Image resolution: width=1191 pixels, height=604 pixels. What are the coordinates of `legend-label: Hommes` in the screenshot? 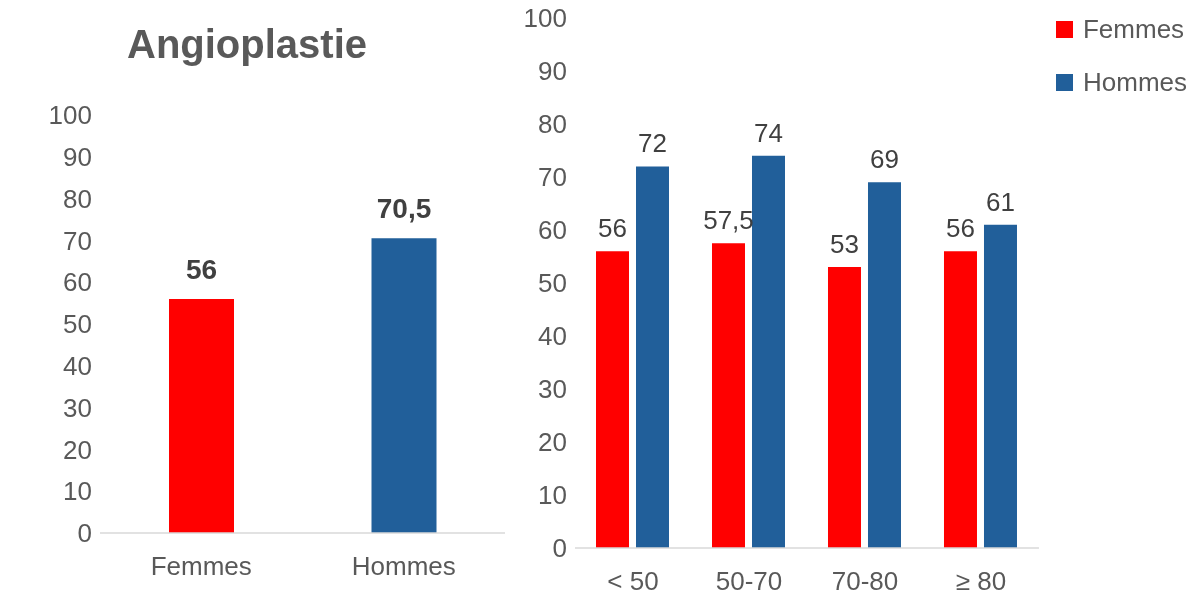 It's located at (1134, 82).